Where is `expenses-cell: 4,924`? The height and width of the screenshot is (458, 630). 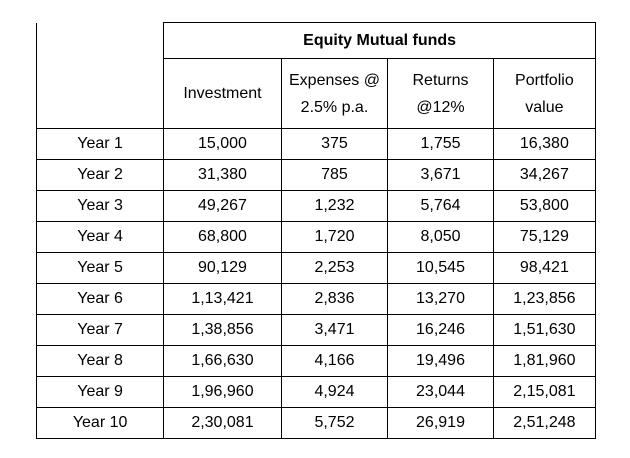 expenses-cell: 4,924 is located at coordinates (334, 392).